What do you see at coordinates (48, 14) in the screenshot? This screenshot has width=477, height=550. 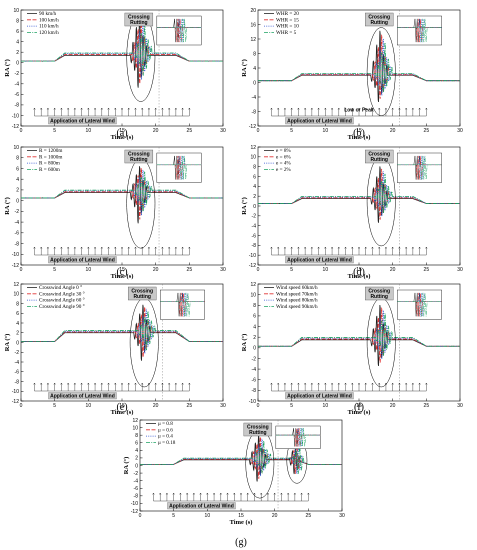 I see `legend-entry: 90 km/h` at bounding box center [48, 14].